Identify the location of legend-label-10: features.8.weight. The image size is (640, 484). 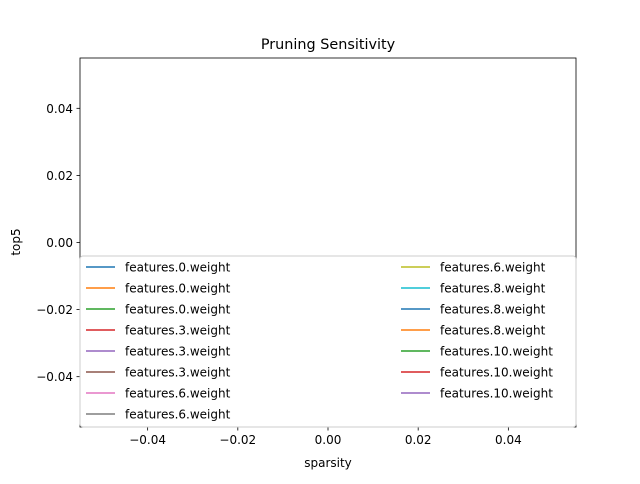
(493, 310).